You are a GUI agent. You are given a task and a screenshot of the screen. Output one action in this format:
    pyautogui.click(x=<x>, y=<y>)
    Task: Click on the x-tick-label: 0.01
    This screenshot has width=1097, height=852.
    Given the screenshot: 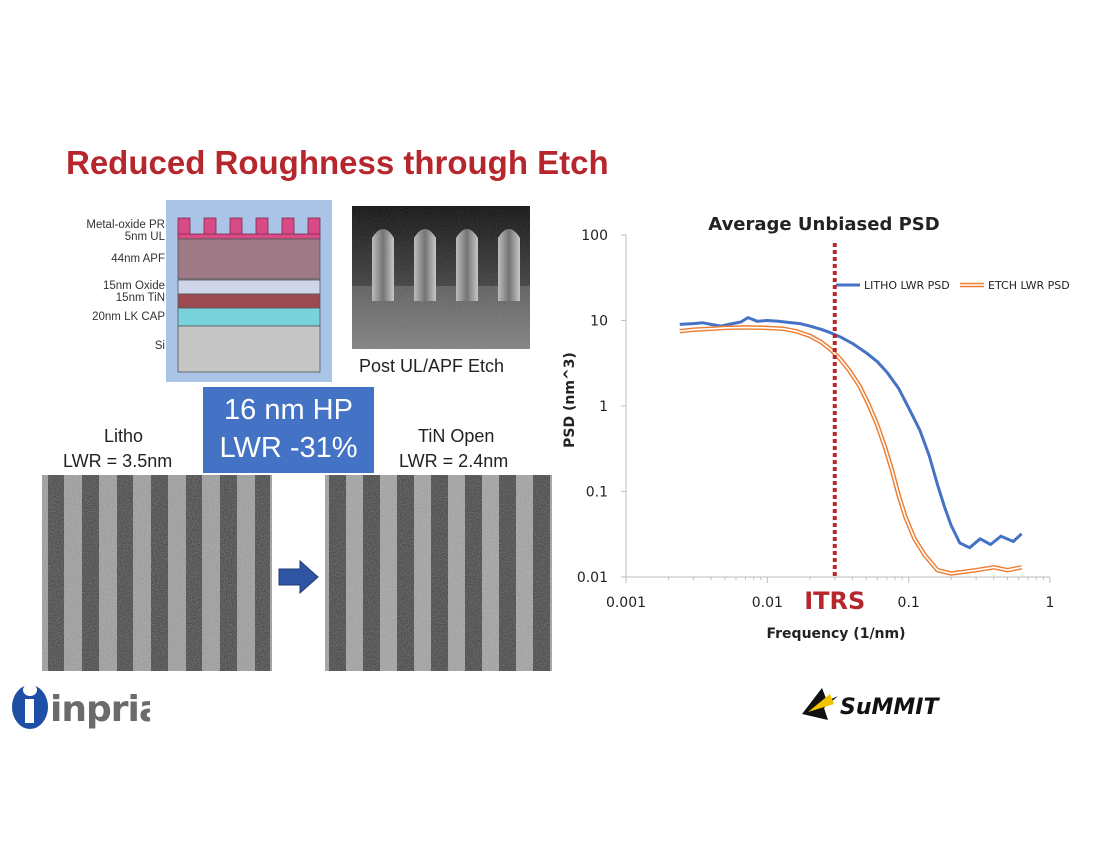 What is the action you would take?
    pyautogui.click(x=767, y=603)
    